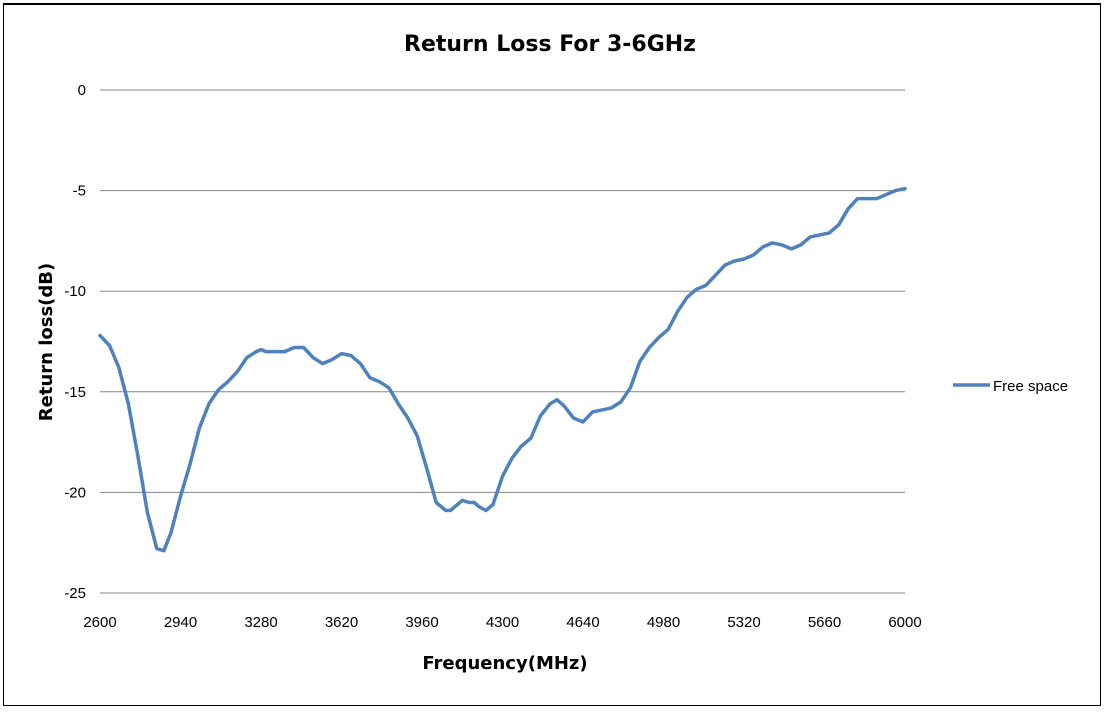 Image resolution: width=1106 pixels, height=713 pixels. I want to click on y-tick-label: -20, so click(75, 492).